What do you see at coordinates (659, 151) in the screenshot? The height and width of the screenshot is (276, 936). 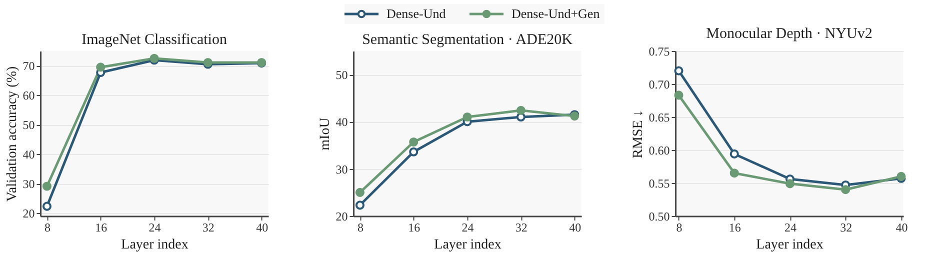 I see `y-tick-label: 0.60` at bounding box center [659, 151].